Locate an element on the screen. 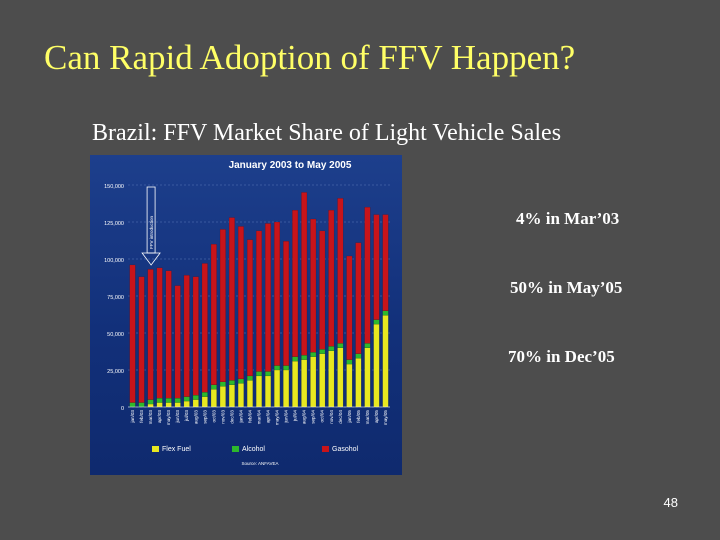 The height and width of the screenshot is (540, 720). x-tick-label: may/05 is located at coordinates (385, 418).